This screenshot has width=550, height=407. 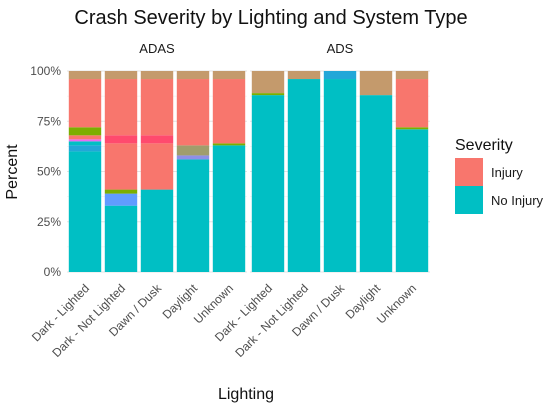 What do you see at coordinates (517, 200) in the screenshot?
I see `legend-label-no-injury: No Injury` at bounding box center [517, 200].